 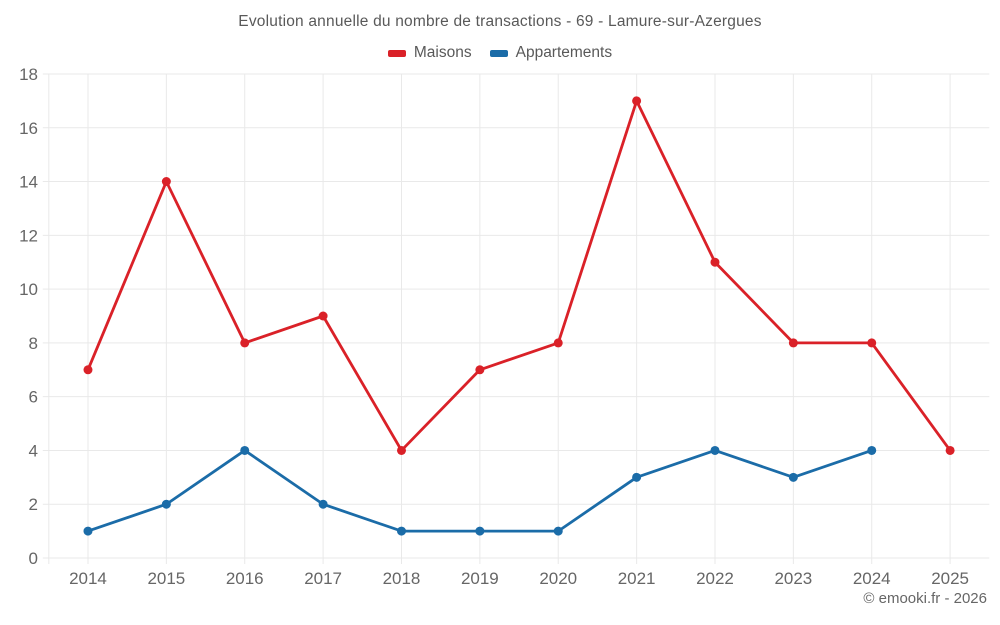 I want to click on legend-swatch-appartements, so click(x=498, y=53).